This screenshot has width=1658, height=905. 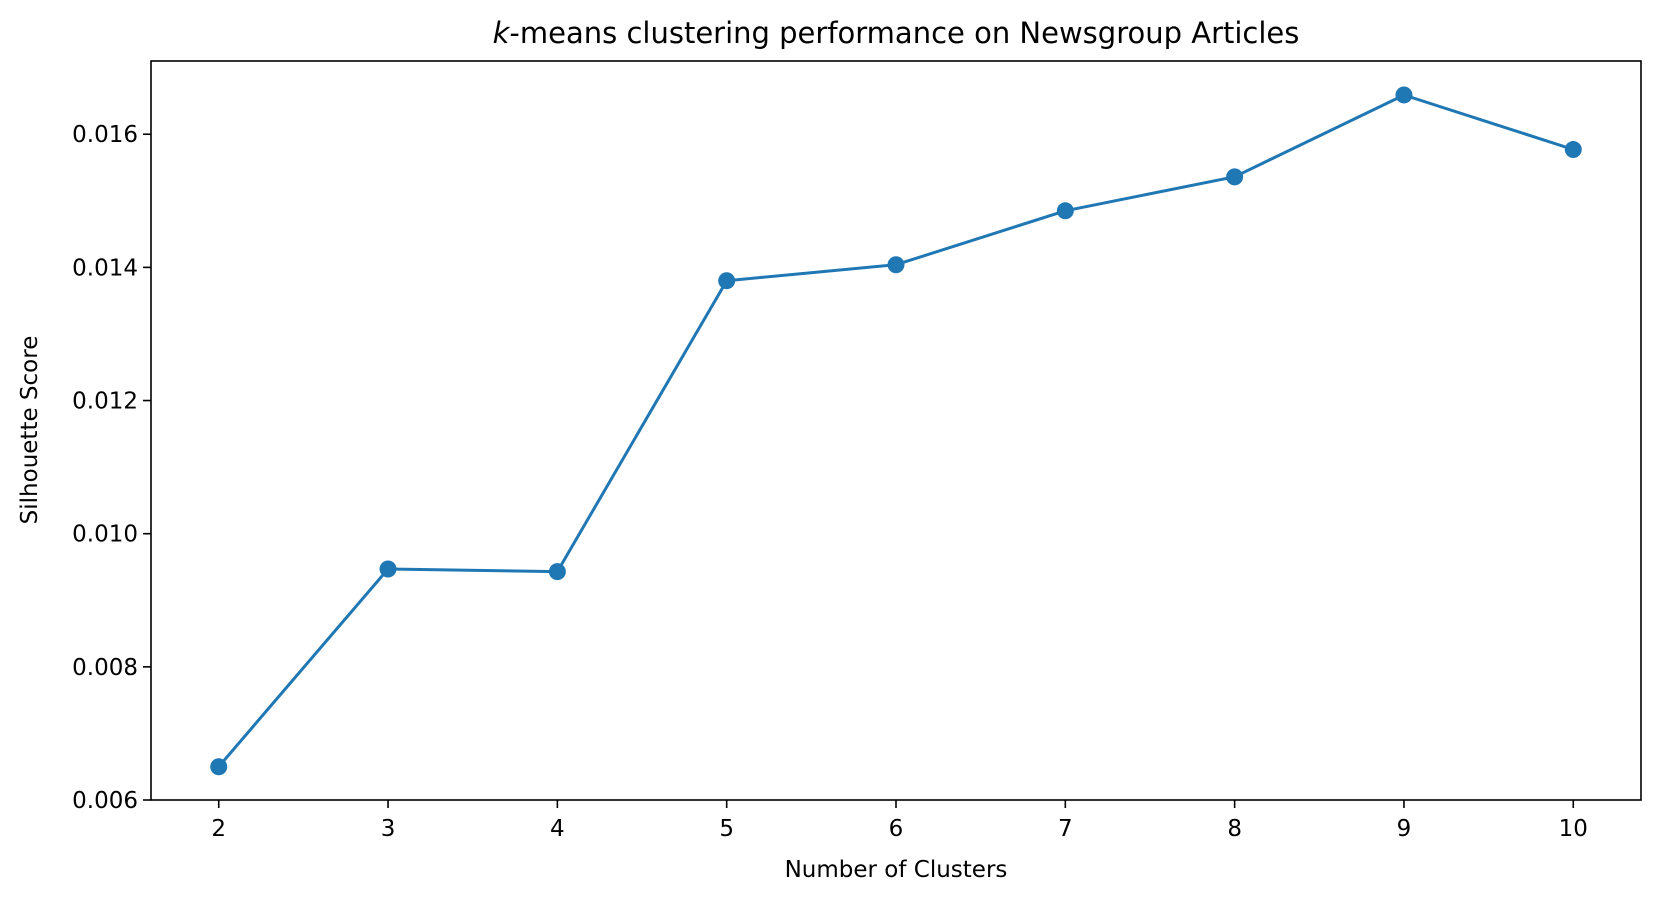 What do you see at coordinates (105, 268) in the screenshot?
I see `y-tick-label: 0.014` at bounding box center [105, 268].